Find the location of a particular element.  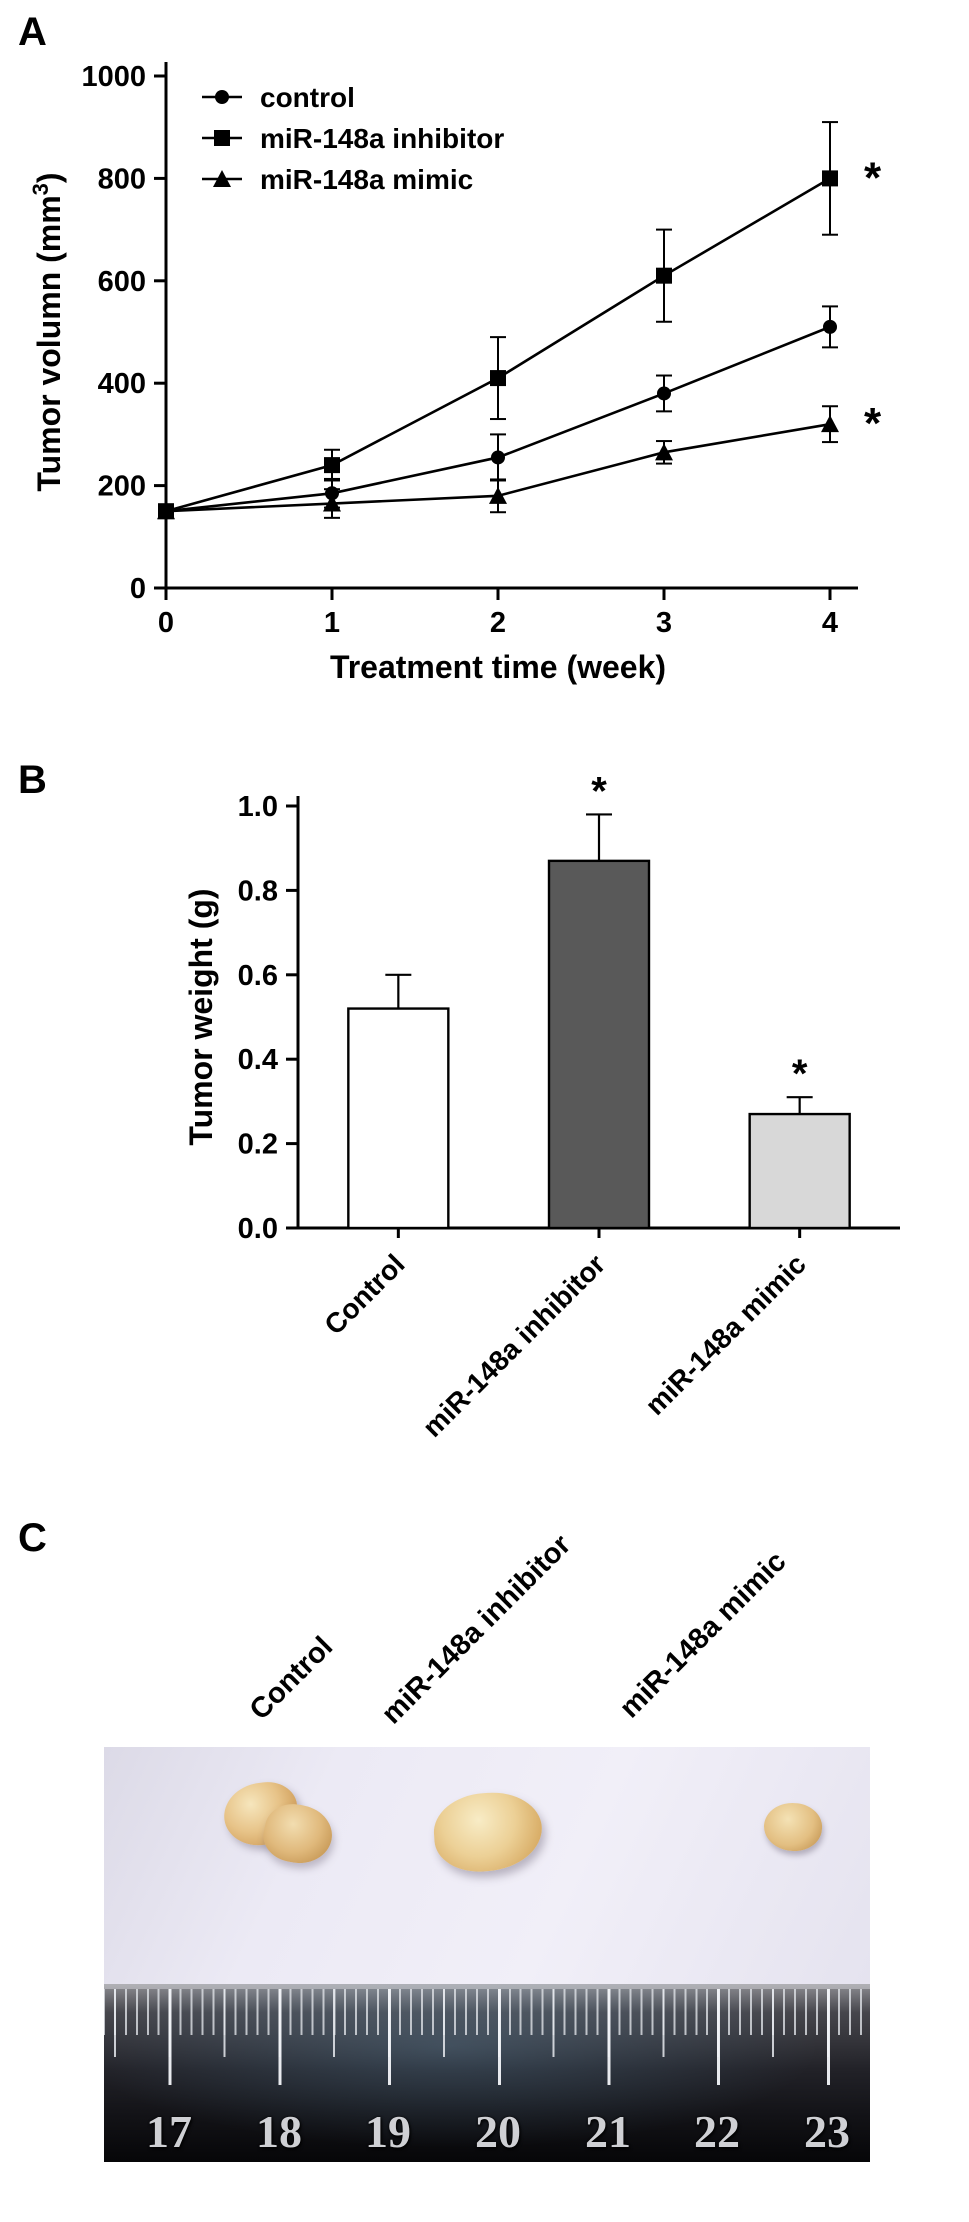

svg-text: 0.2 is located at coordinates (258, 1145).